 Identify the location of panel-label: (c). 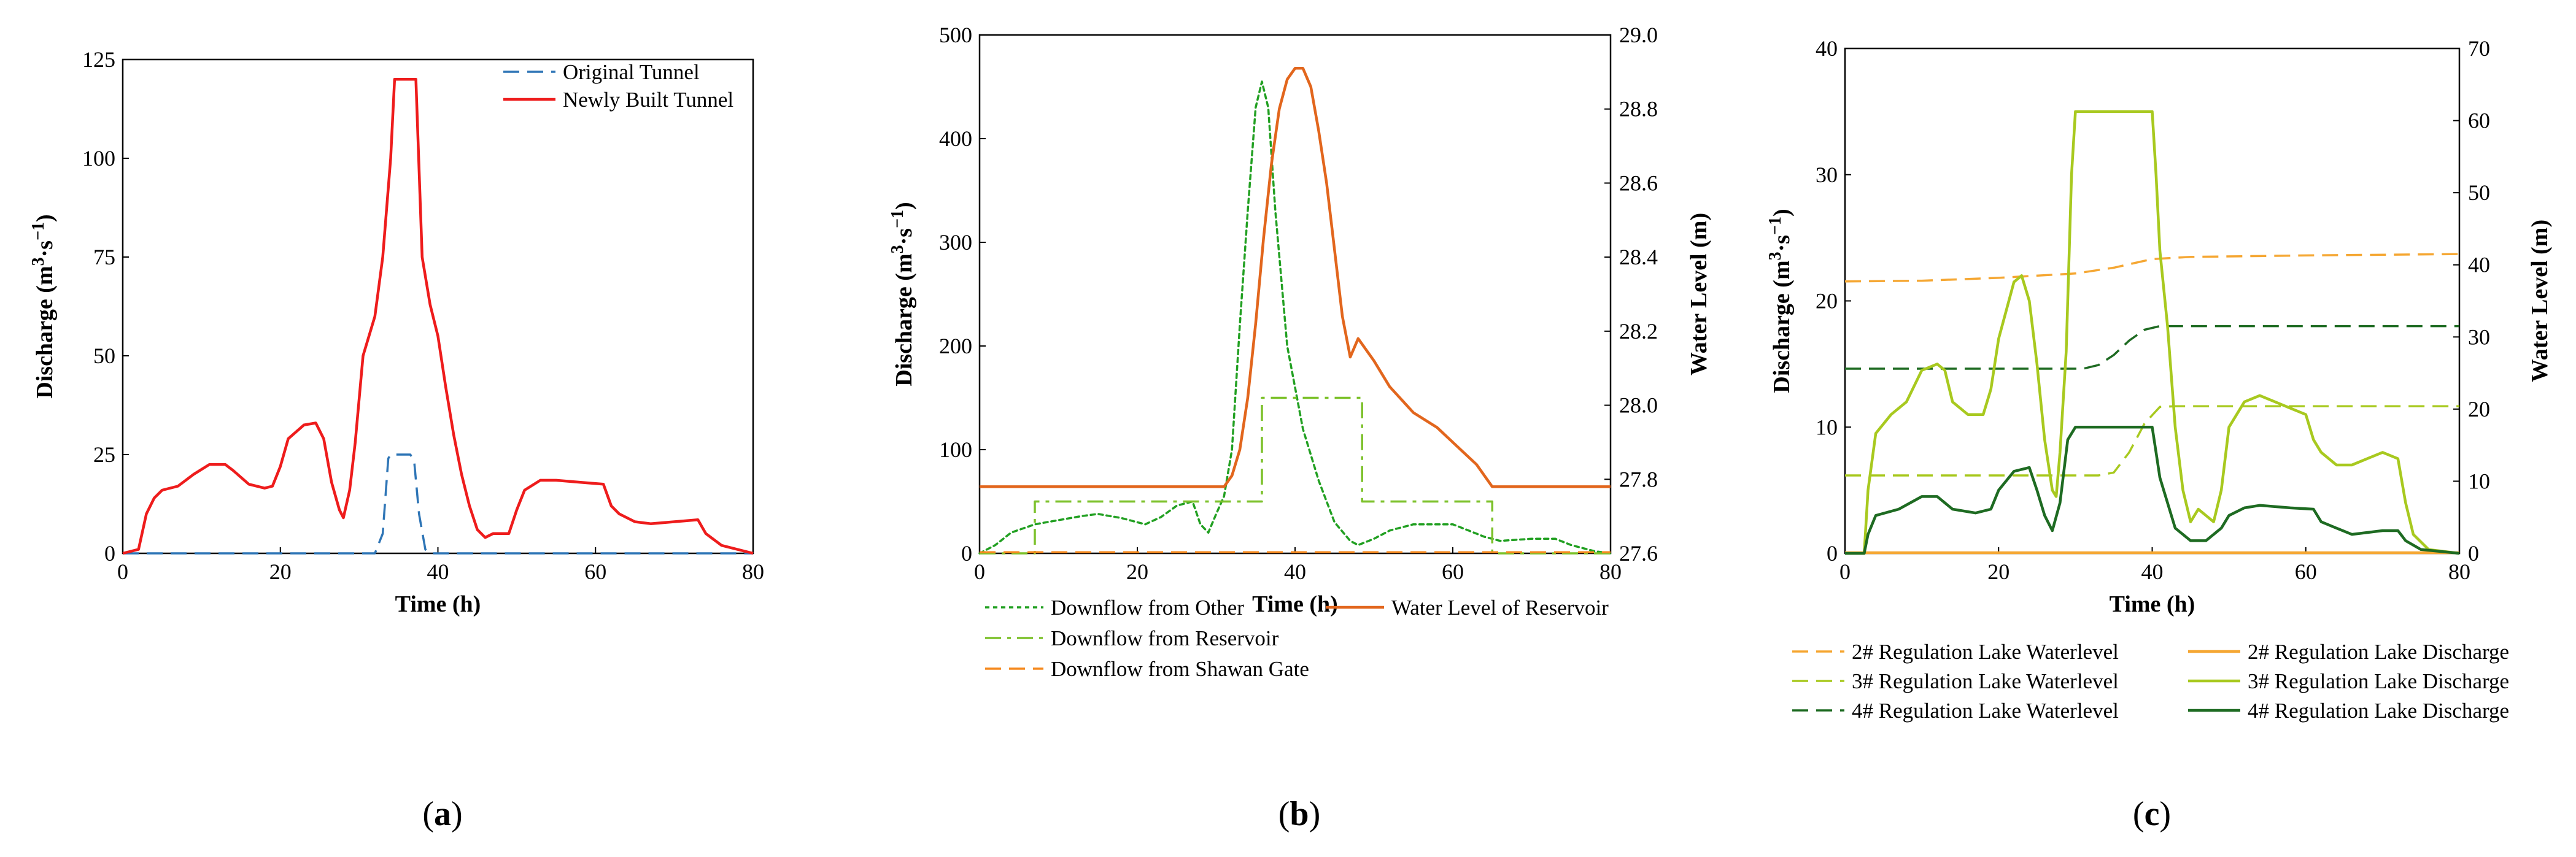
(2152, 814).